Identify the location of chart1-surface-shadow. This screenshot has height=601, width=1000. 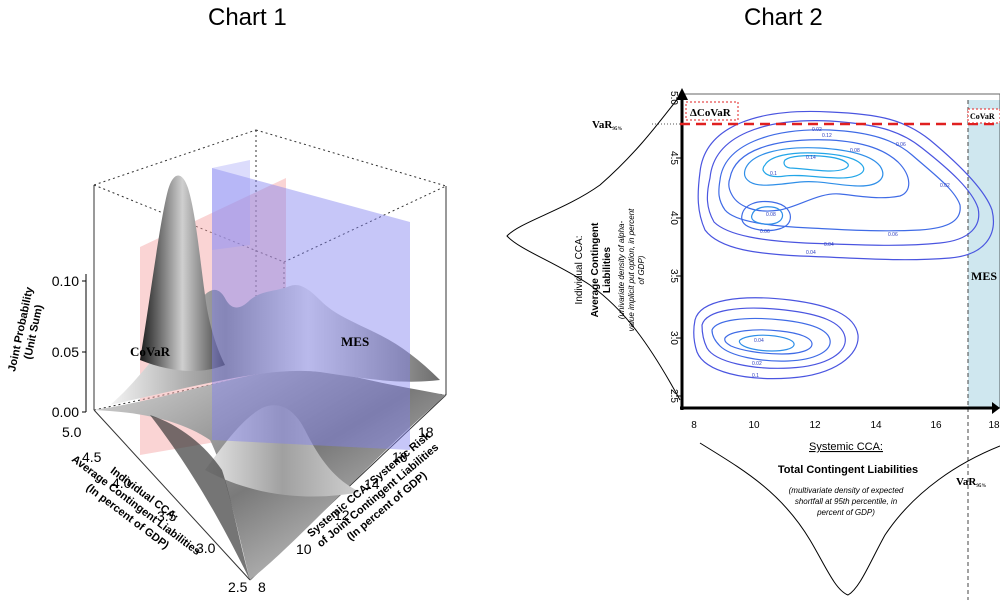
(200, 497).